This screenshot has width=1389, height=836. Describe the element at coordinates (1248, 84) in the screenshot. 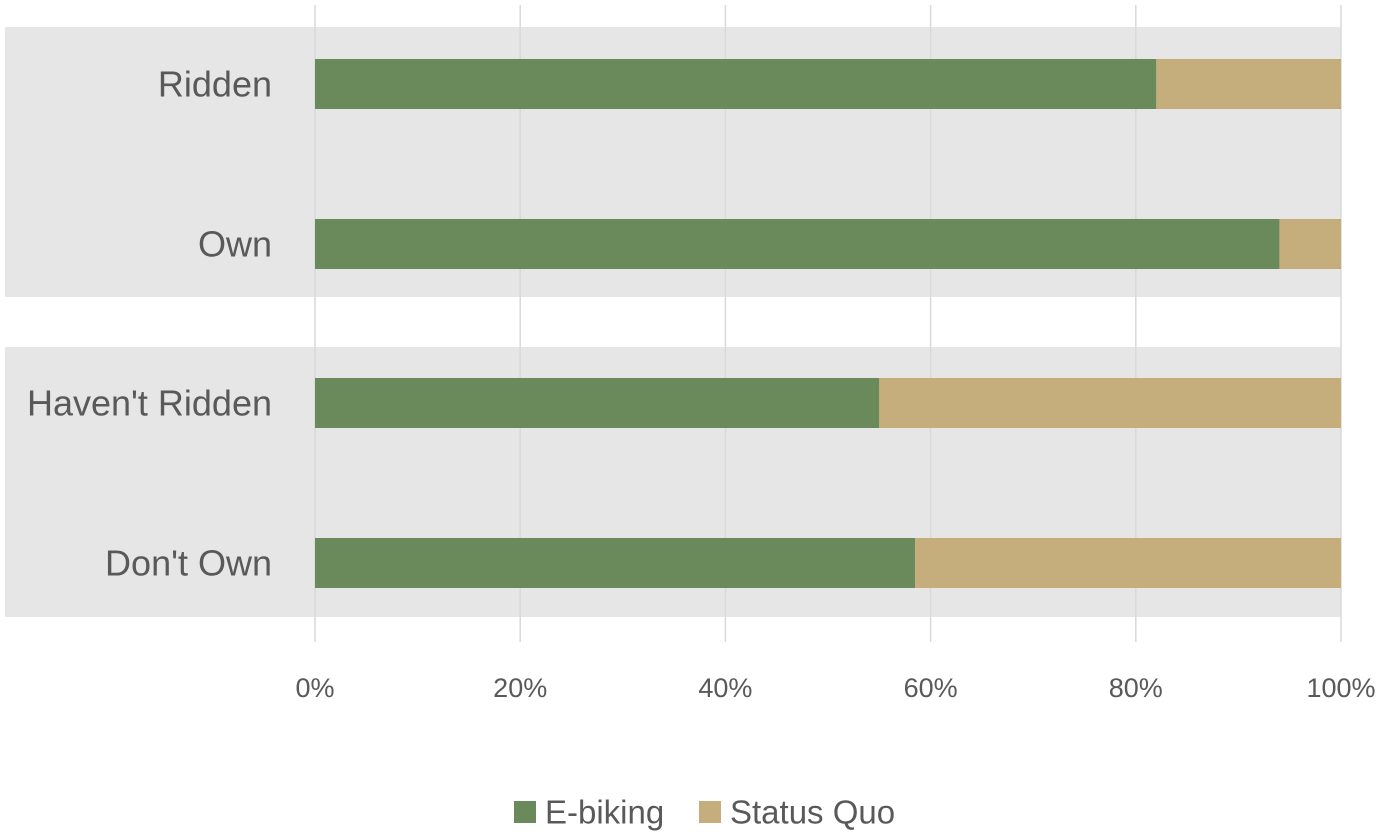

I see `bar-status-quo-ridden` at that location.